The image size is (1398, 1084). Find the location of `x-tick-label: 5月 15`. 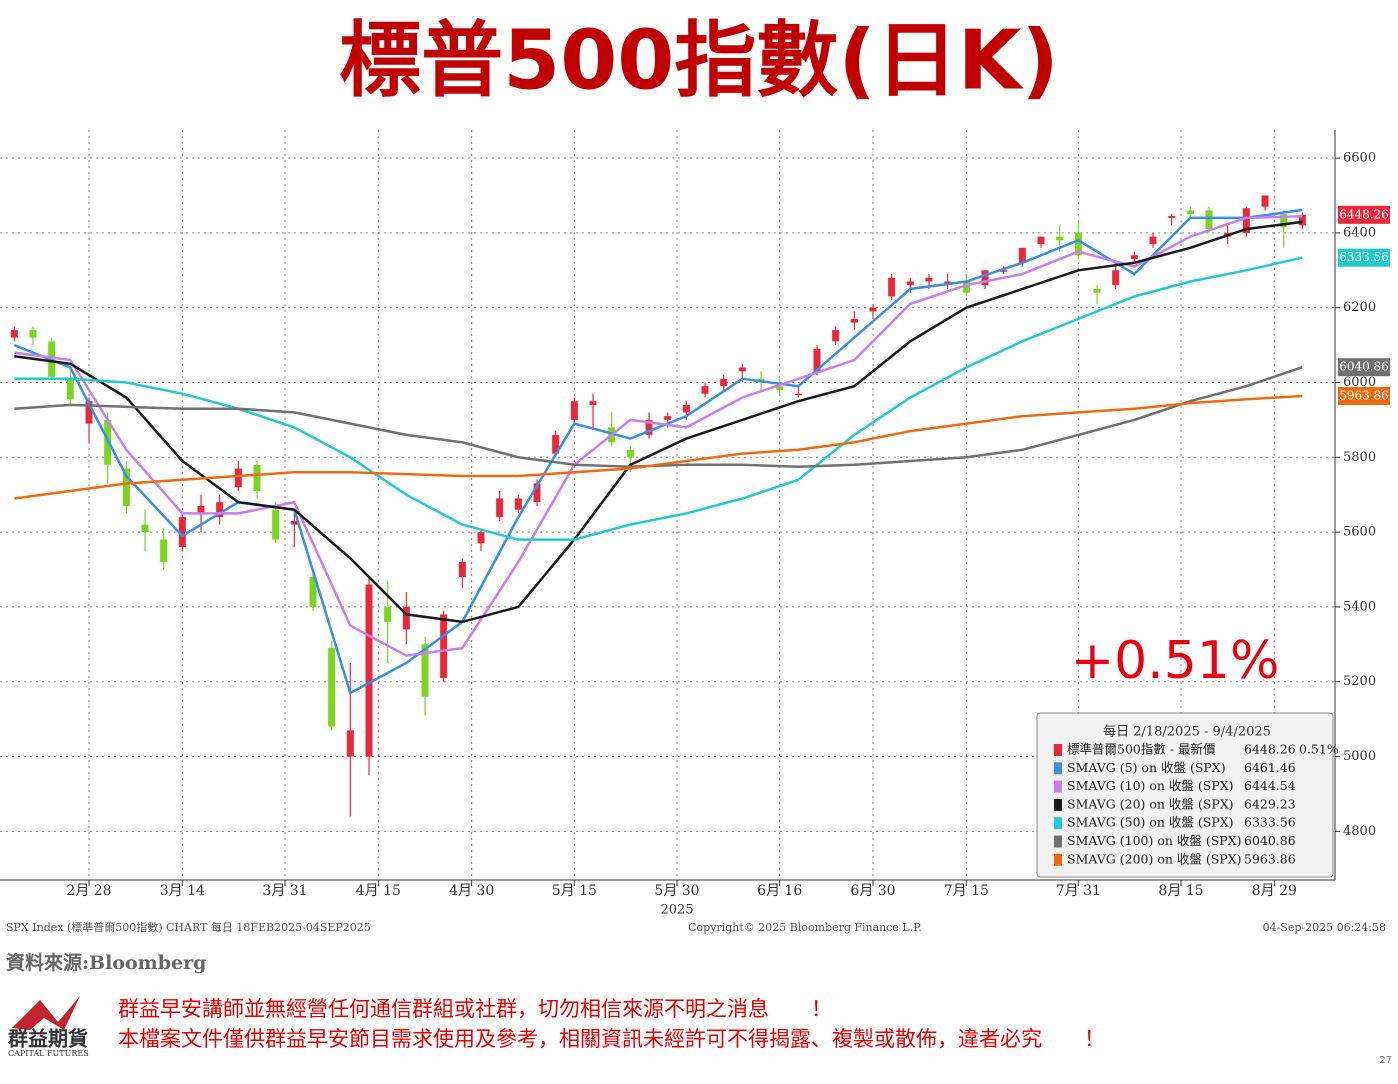

x-tick-label: 5月 15 is located at coordinates (574, 891).